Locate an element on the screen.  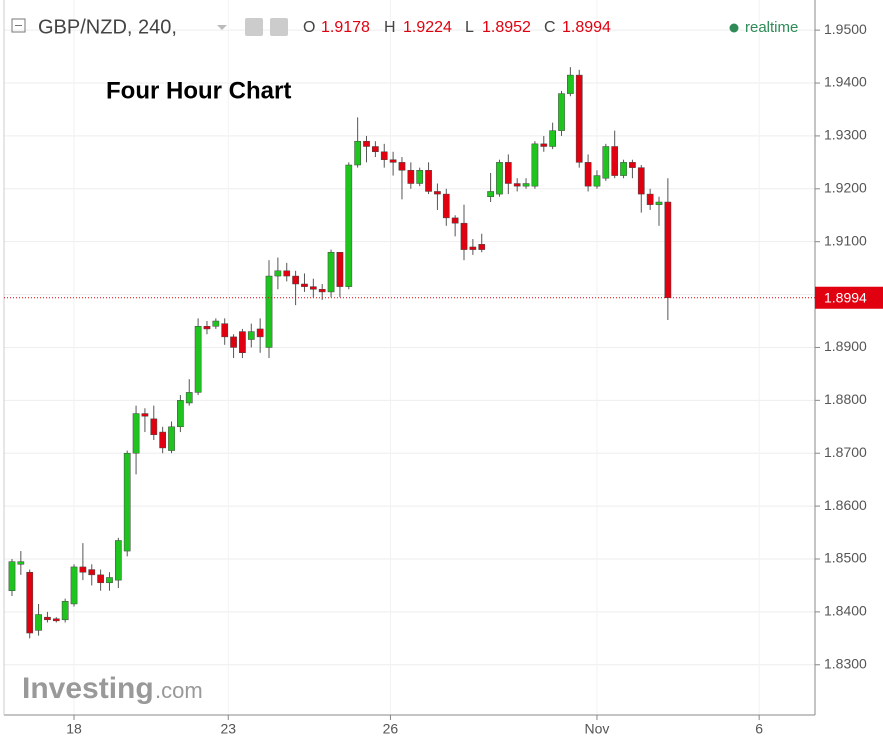
high-label: H is located at coordinates (390, 27).